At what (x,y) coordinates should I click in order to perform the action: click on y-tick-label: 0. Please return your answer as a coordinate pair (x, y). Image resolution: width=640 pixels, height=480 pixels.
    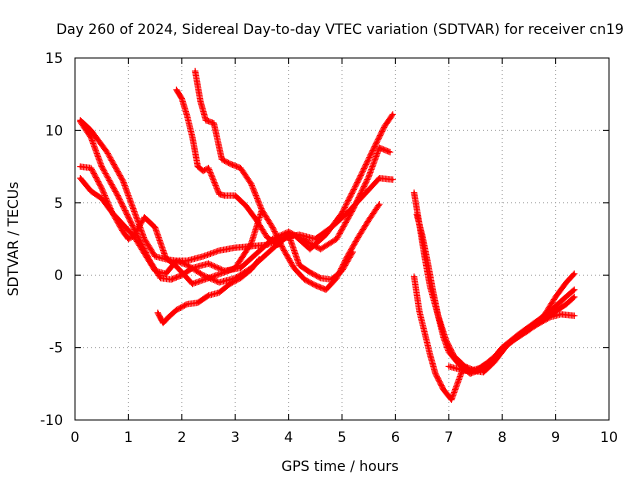
    Looking at the image, I should click on (58, 276).